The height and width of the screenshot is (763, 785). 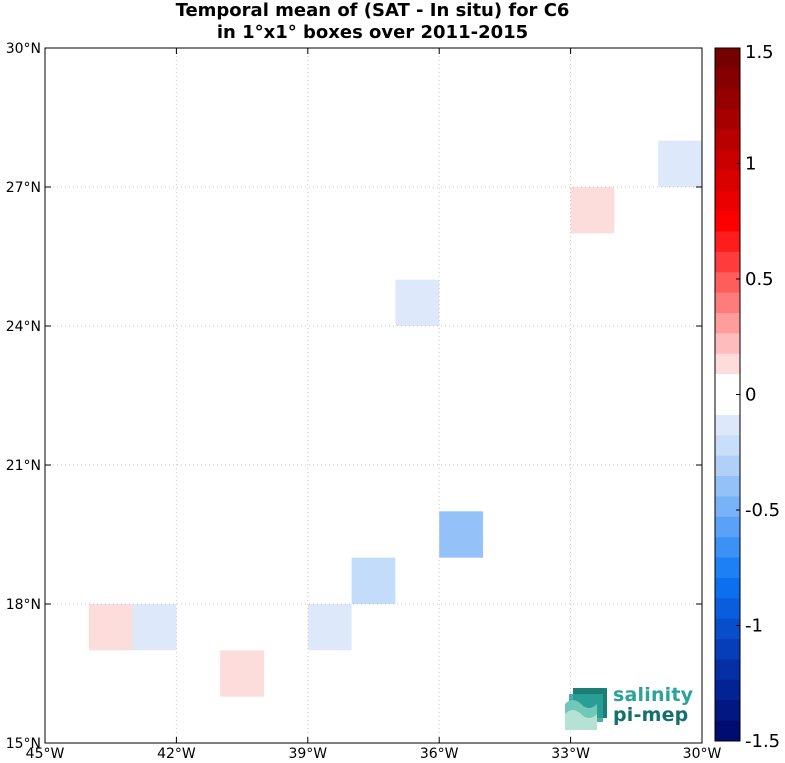 I want to click on x-tick-label: 39°W, so click(x=307, y=754).